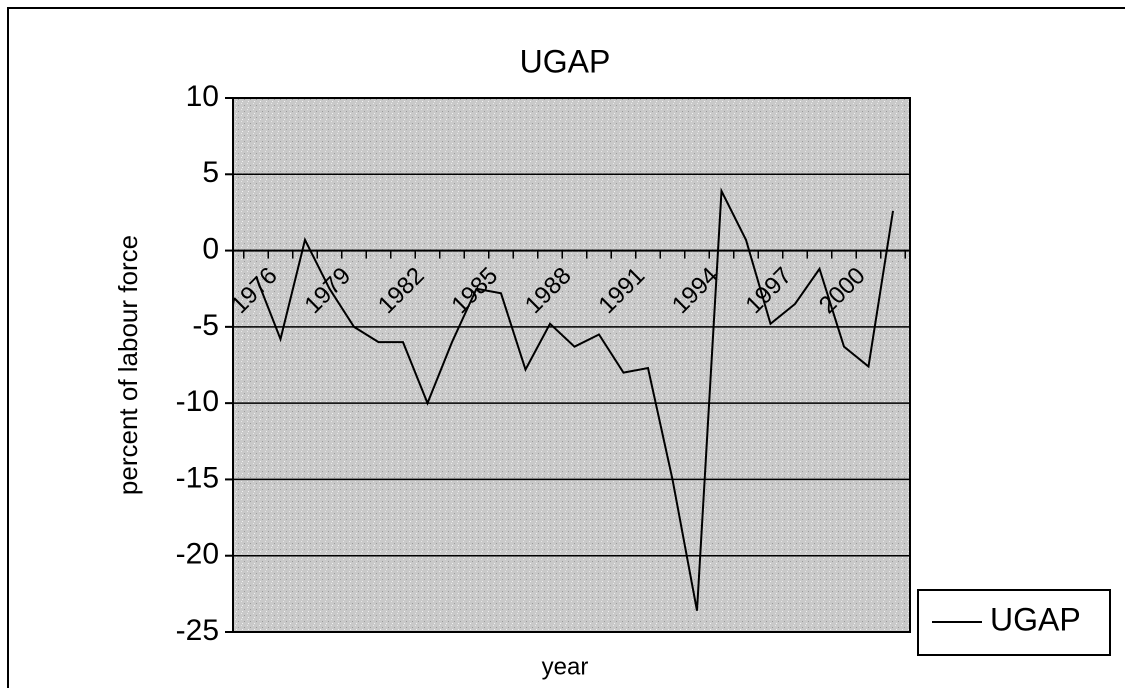 This screenshot has width=1125, height=688. Describe the element at coordinates (1035, 619) in the screenshot. I see `legend-label: UGAP` at that location.